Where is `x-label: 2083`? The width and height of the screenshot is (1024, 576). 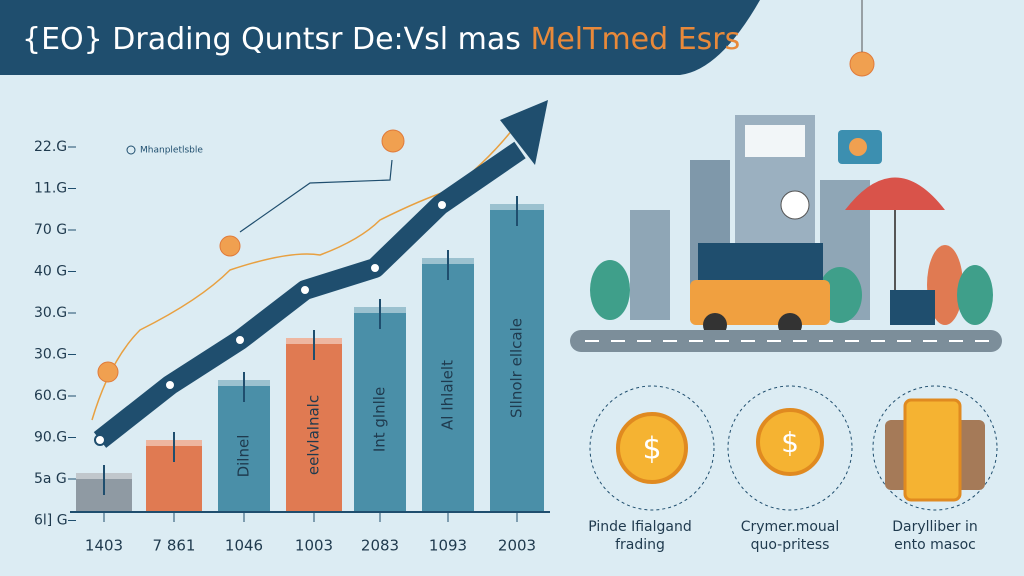 x-label: 2083 is located at coordinates (380, 546).